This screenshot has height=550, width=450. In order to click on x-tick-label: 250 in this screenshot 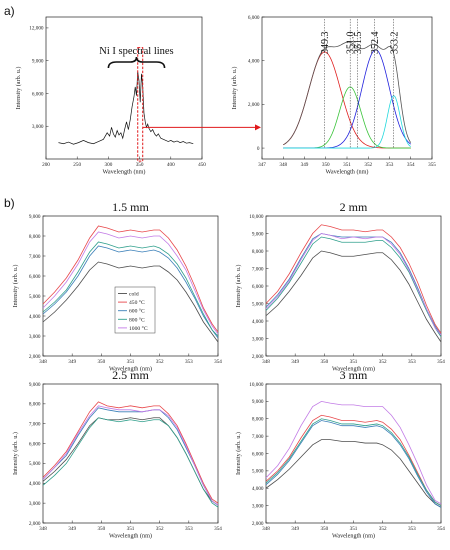, I will do `click(77, 165)`.